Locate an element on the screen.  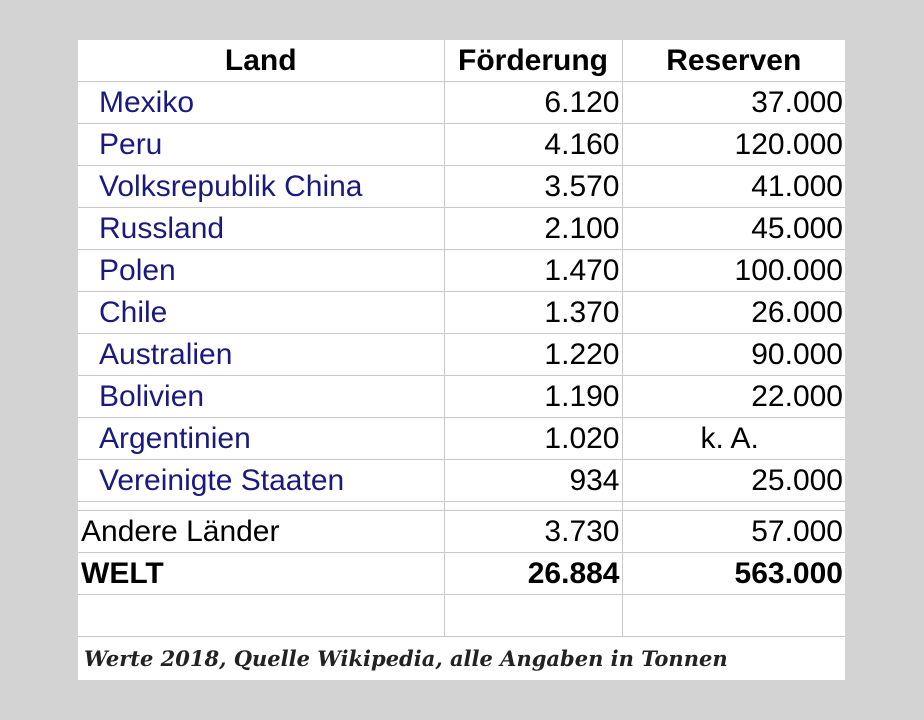
reserves-cell: 100.000 is located at coordinates (733, 270).